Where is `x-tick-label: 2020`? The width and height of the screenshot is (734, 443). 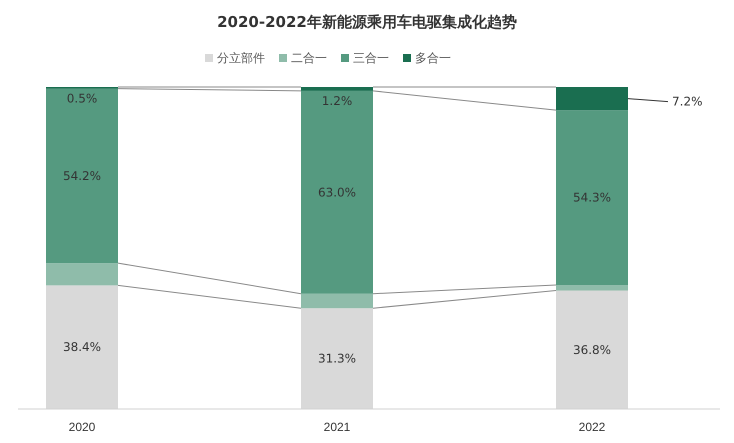
x-tick-label: 2020 is located at coordinates (82, 427).